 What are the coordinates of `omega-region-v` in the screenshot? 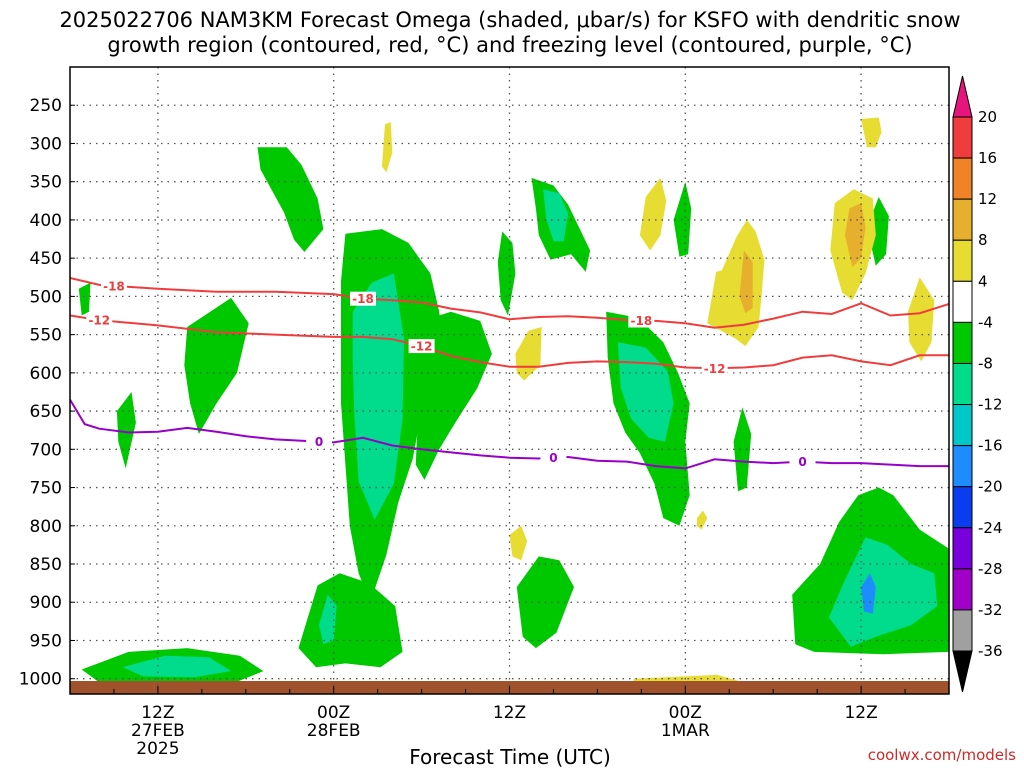 It's located at (682, 219).